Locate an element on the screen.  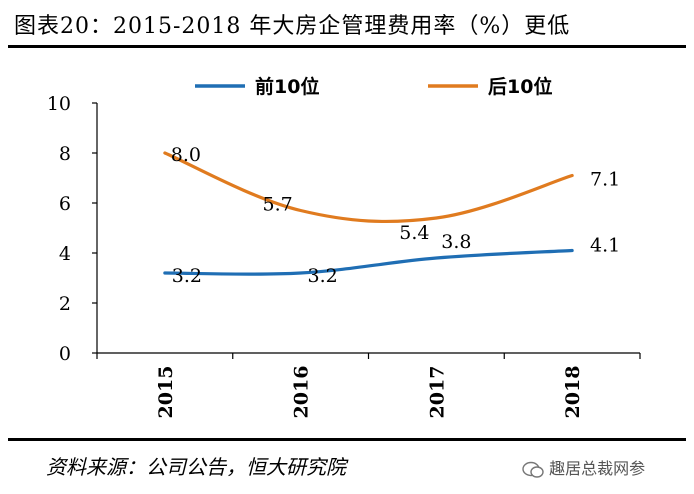
y-tick-label: 2 is located at coordinates (65, 304).